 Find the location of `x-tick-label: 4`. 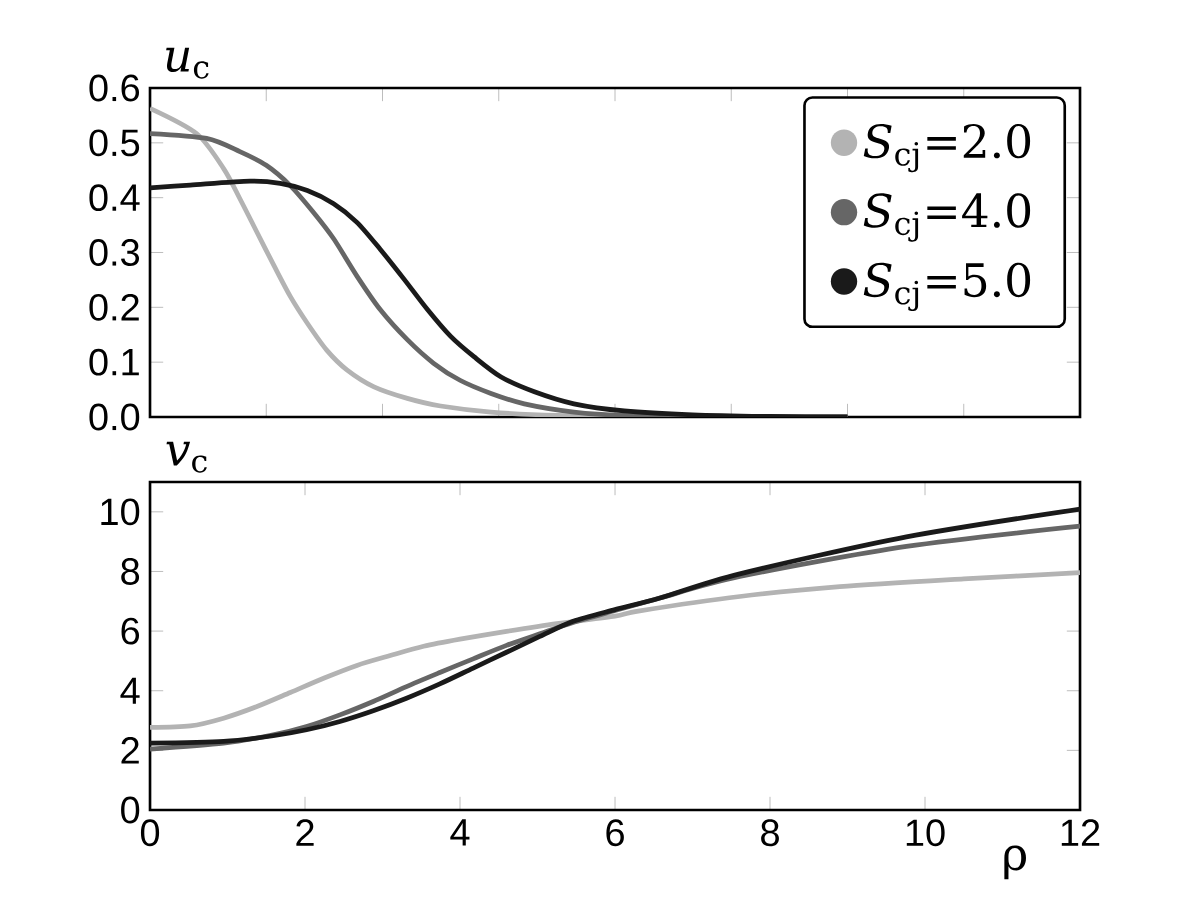

x-tick-label: 4 is located at coordinates (460, 832).